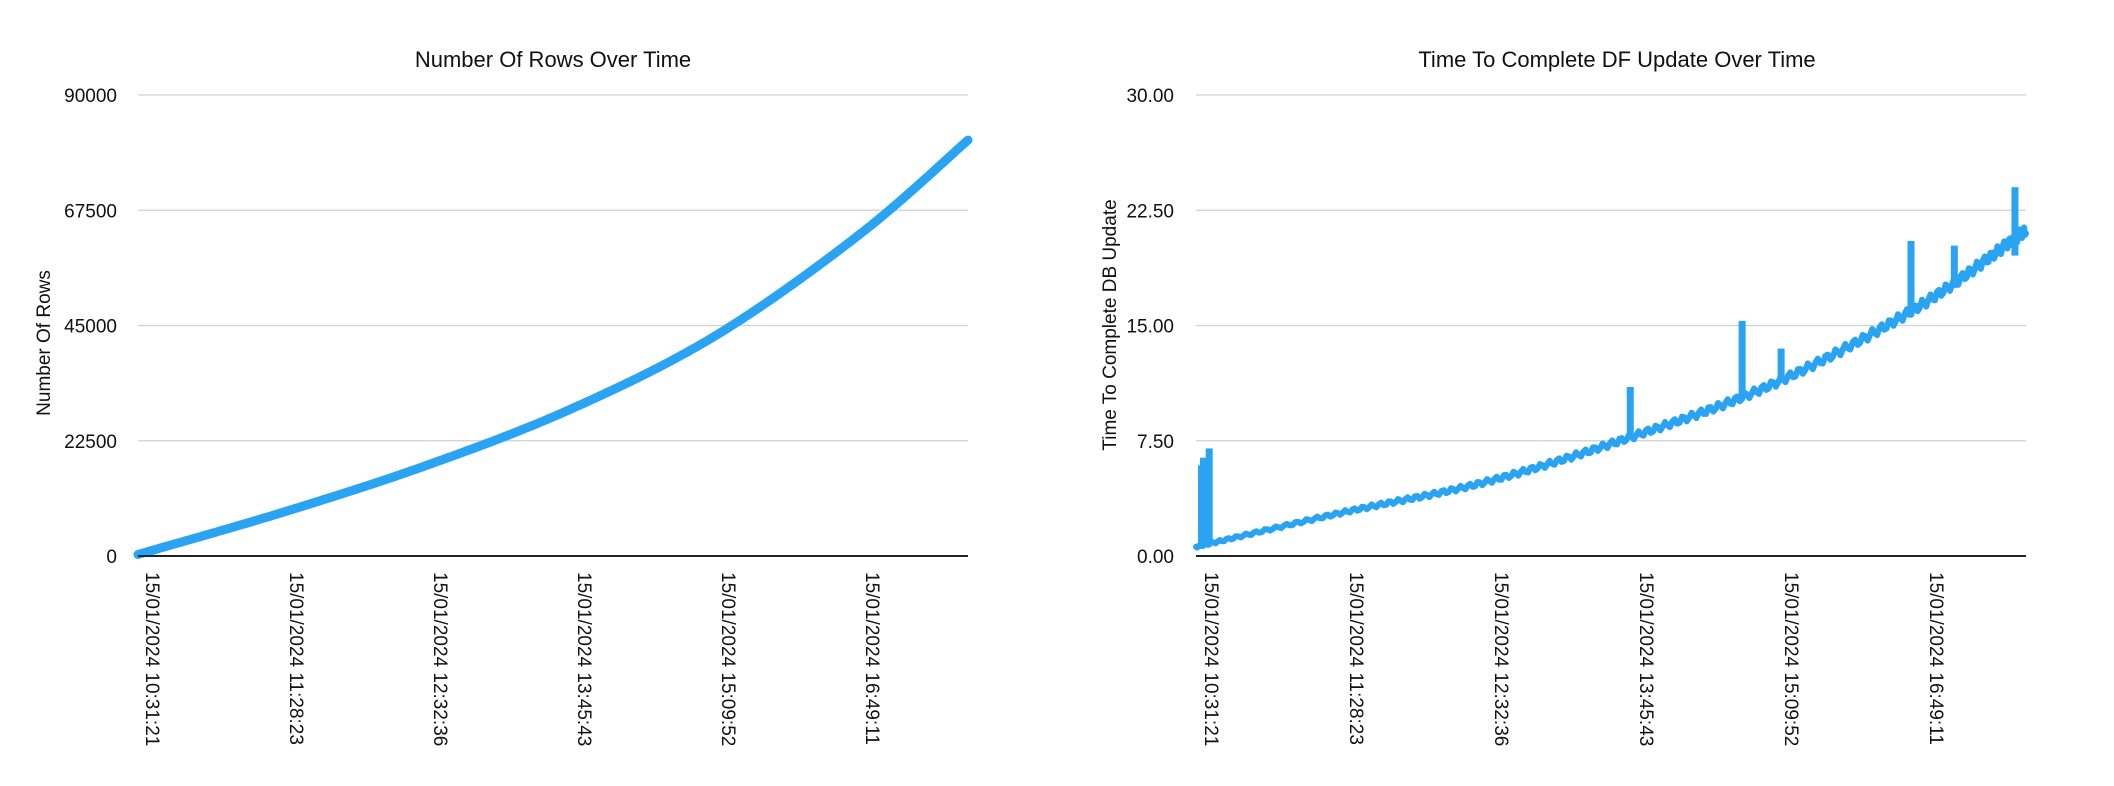  I want to click on y-tick-labels: 0 22500 45000 67500 90000, so click(90, 327).